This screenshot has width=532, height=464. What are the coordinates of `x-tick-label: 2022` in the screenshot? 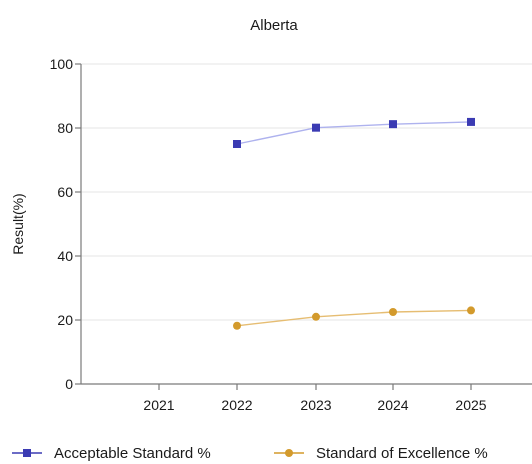 It's located at (236, 405).